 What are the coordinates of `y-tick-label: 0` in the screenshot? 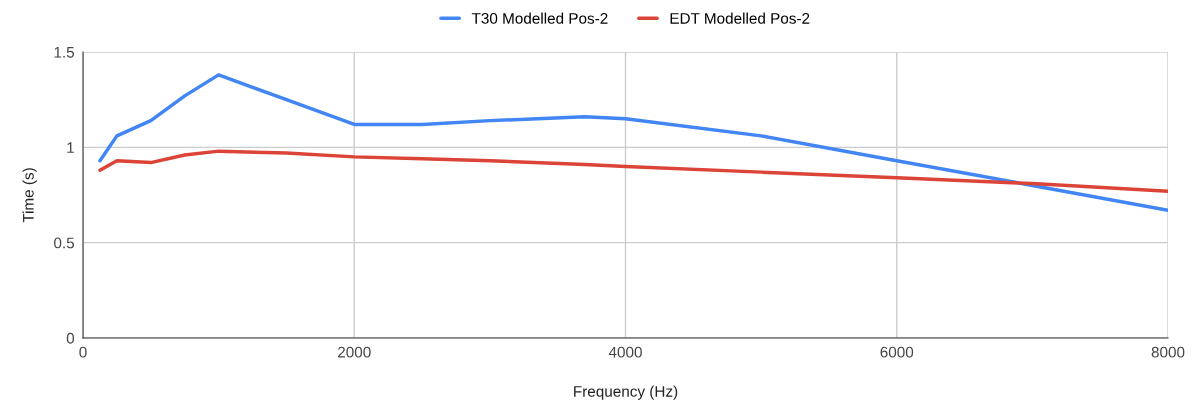 It's located at (70, 338).